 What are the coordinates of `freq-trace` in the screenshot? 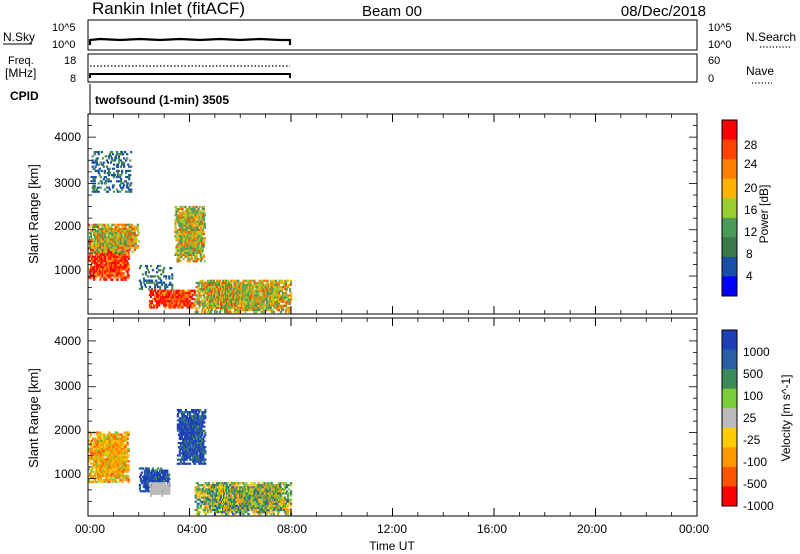 It's located at (190, 75).